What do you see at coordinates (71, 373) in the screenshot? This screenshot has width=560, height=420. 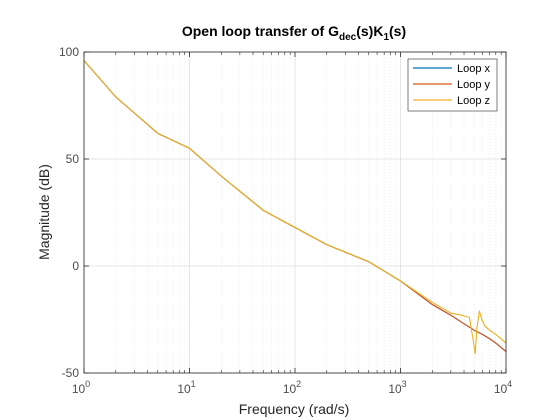 I see `y-tick-label: -50` at bounding box center [71, 373].